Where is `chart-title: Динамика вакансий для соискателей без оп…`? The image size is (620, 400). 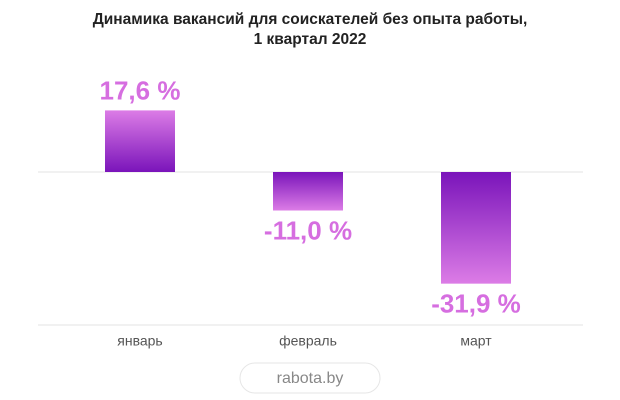
chart-title: Динамика вакансий для соискателей без оп… is located at coordinates (310, 19).